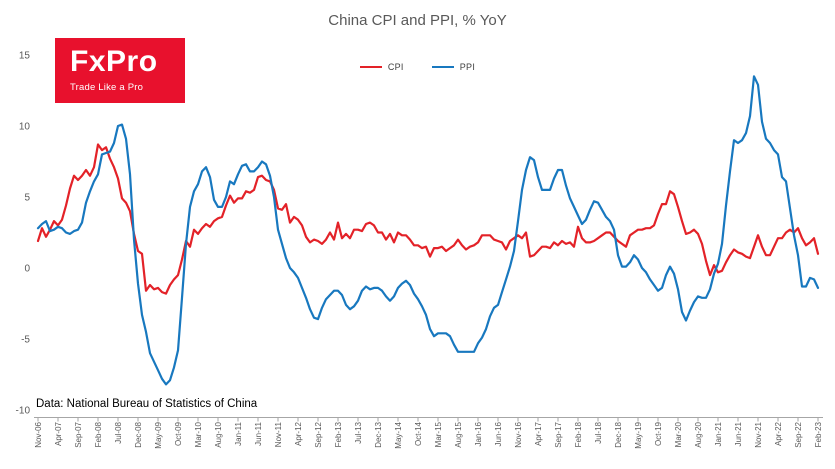  Describe the element at coordinates (138, 434) in the screenshot. I see `x-axis-tick-label: Dec-08` at that location.